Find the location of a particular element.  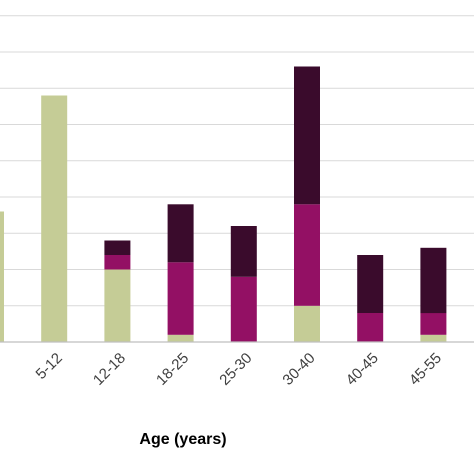

x-tick-label: 5-12 is located at coordinates (49, 366).